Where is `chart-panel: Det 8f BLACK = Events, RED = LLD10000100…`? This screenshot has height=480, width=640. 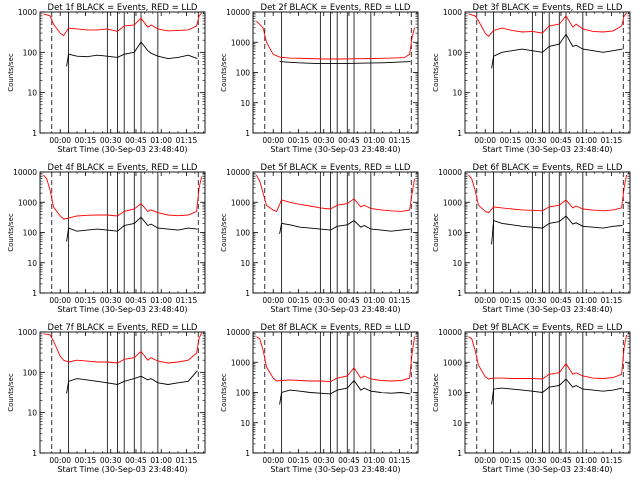 chart-panel: Det 8f BLACK = Events, RED = LLD10000100… is located at coordinates (319, 398).